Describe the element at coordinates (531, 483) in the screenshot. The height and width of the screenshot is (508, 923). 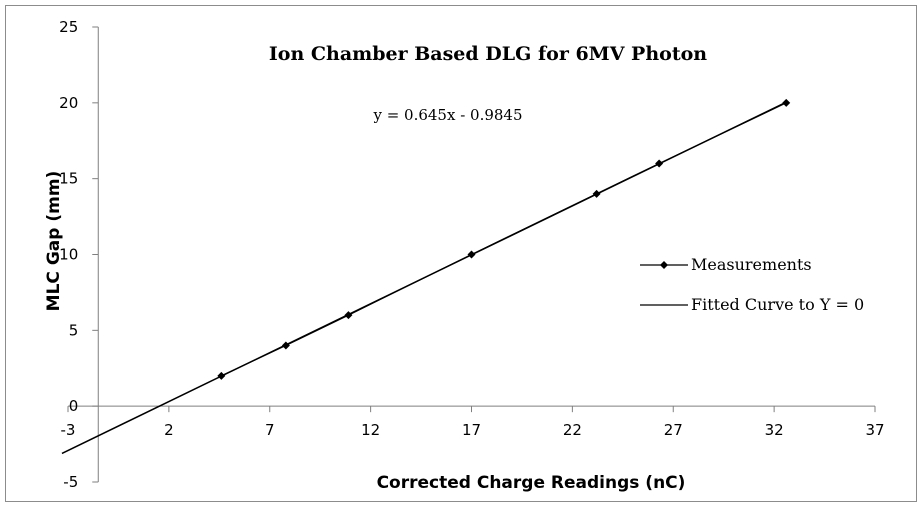
I see `x-axis-label: Corrected Charge Readings (nC)` at that location.